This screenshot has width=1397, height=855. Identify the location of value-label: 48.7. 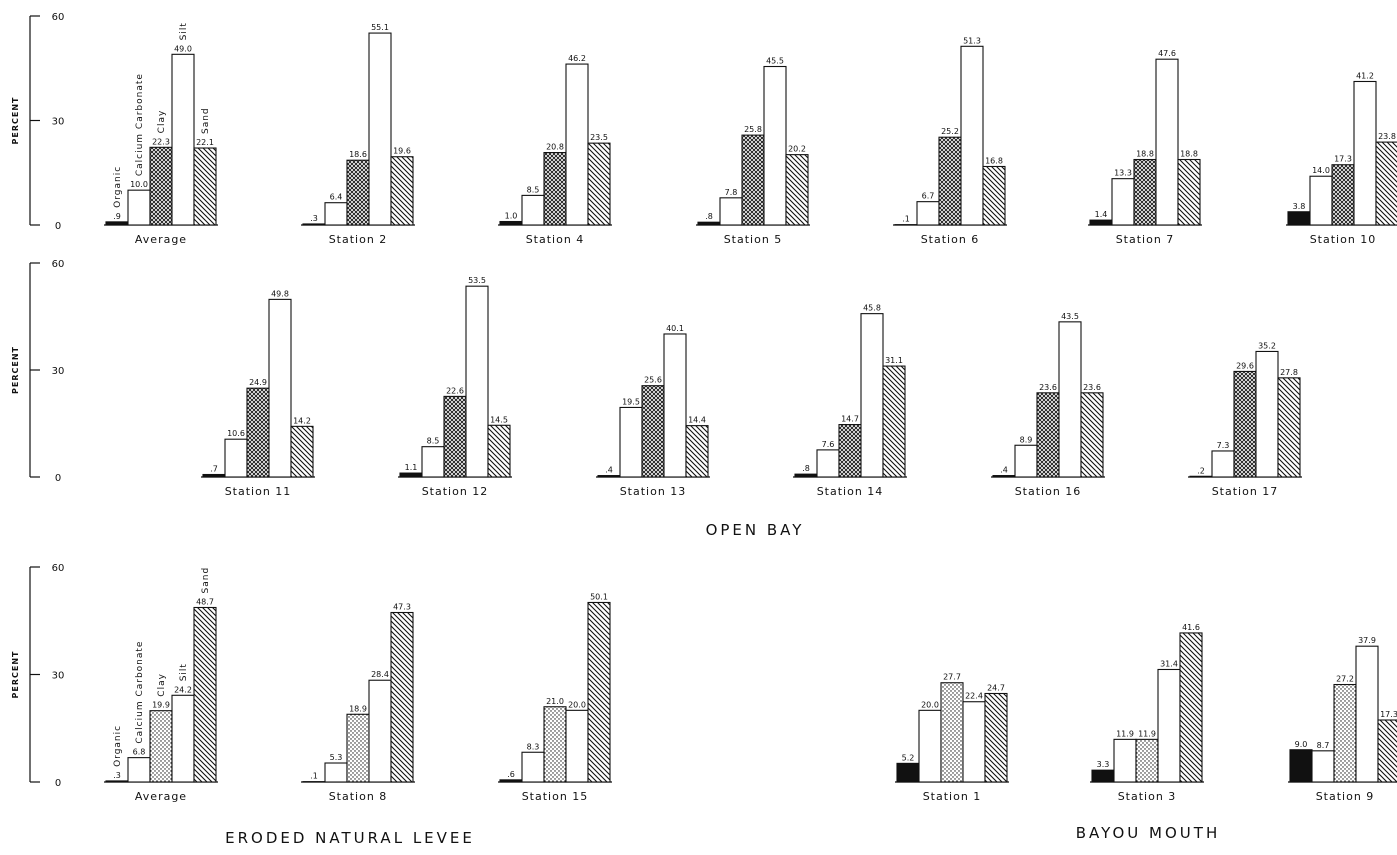
(205, 601).